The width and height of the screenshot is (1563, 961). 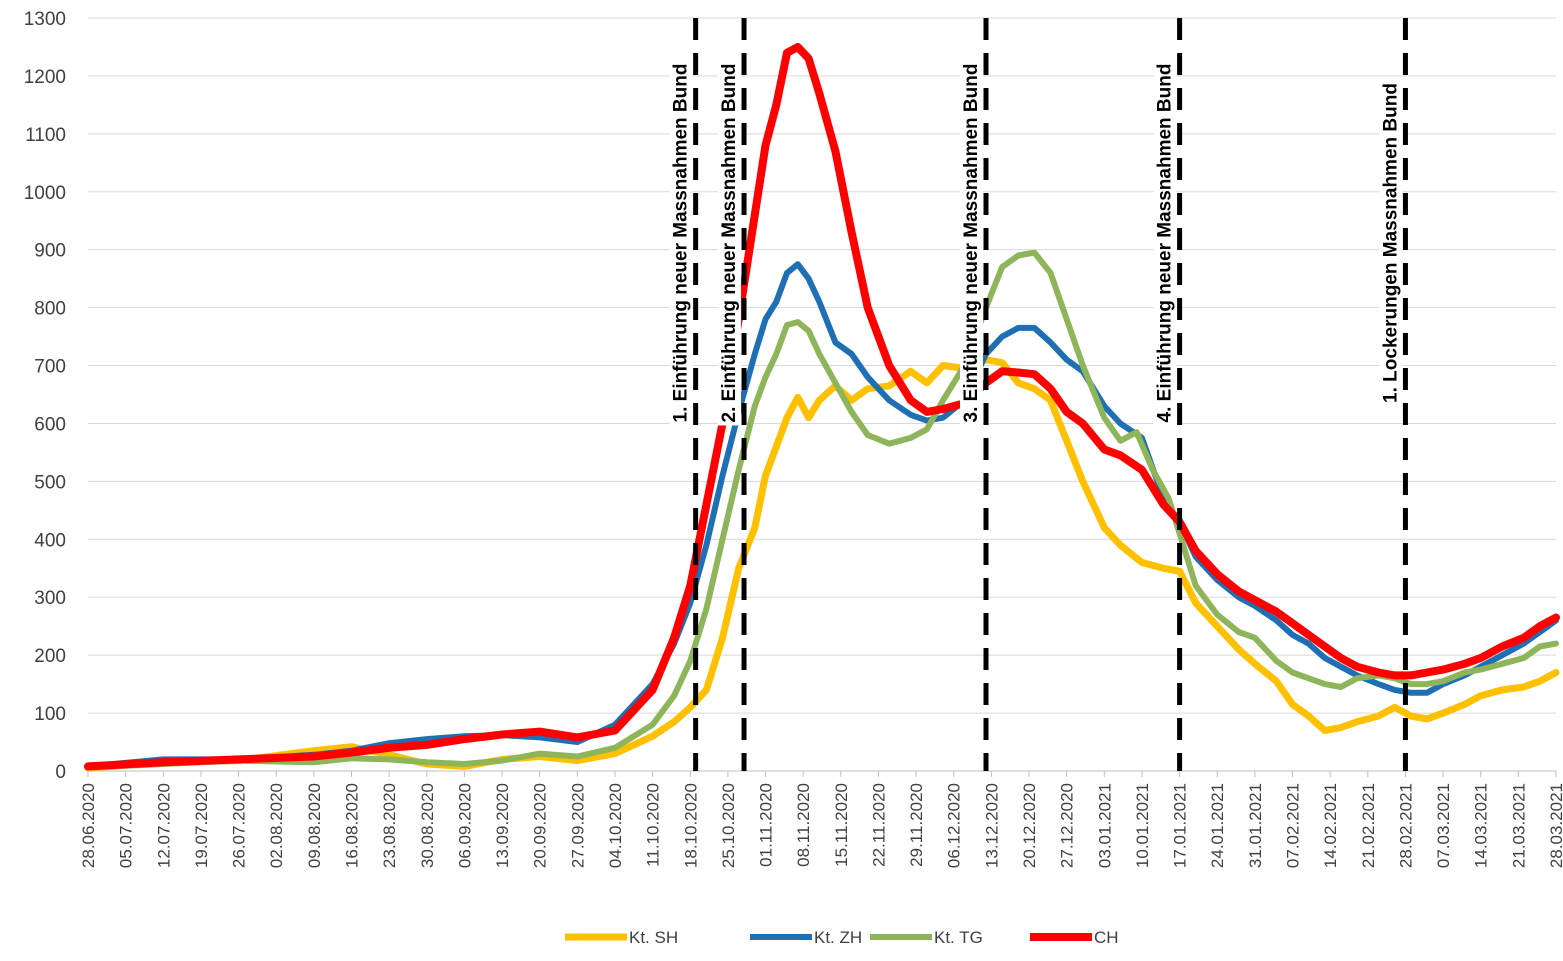 What do you see at coordinates (1029, 825) in the screenshot?
I see `x-tick-label: 20.12.2020` at bounding box center [1029, 825].